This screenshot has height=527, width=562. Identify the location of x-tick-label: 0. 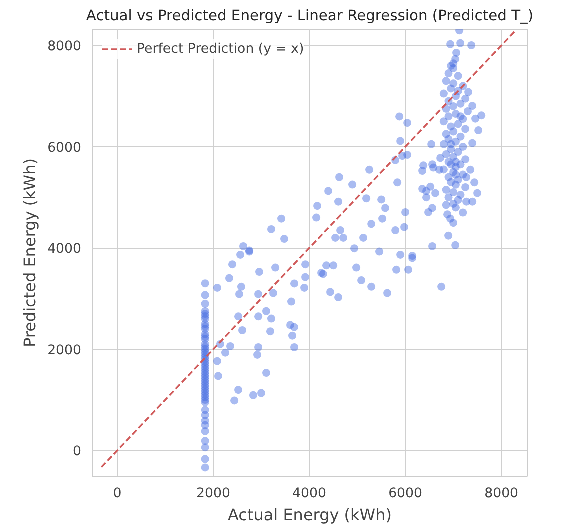
(117, 494).